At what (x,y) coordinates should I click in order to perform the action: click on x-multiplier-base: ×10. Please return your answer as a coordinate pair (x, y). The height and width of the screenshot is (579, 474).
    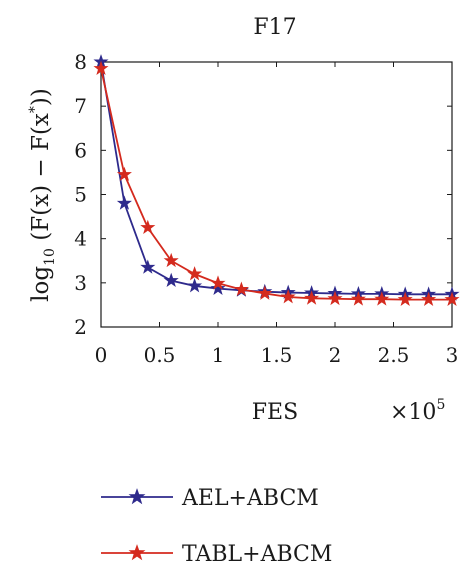
    Looking at the image, I should click on (413, 412).